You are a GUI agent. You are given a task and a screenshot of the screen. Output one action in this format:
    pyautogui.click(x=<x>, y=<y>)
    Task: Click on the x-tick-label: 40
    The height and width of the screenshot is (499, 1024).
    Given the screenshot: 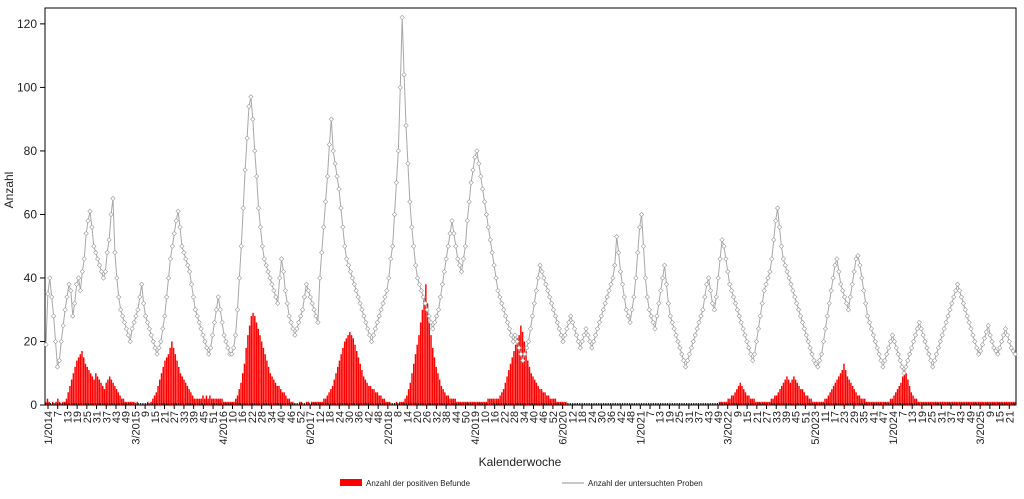 What is the action you would take?
    pyautogui.click(x=535, y=417)
    